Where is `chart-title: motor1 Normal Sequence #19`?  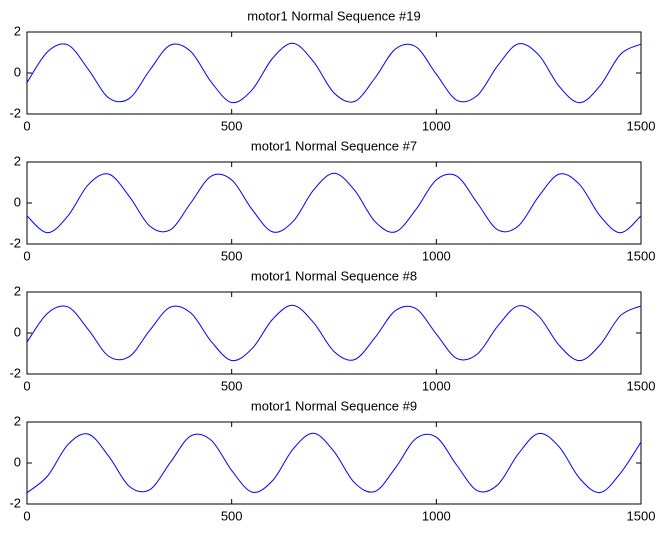 chart-title: motor1 Normal Sequence #19 is located at coordinates (333, 15).